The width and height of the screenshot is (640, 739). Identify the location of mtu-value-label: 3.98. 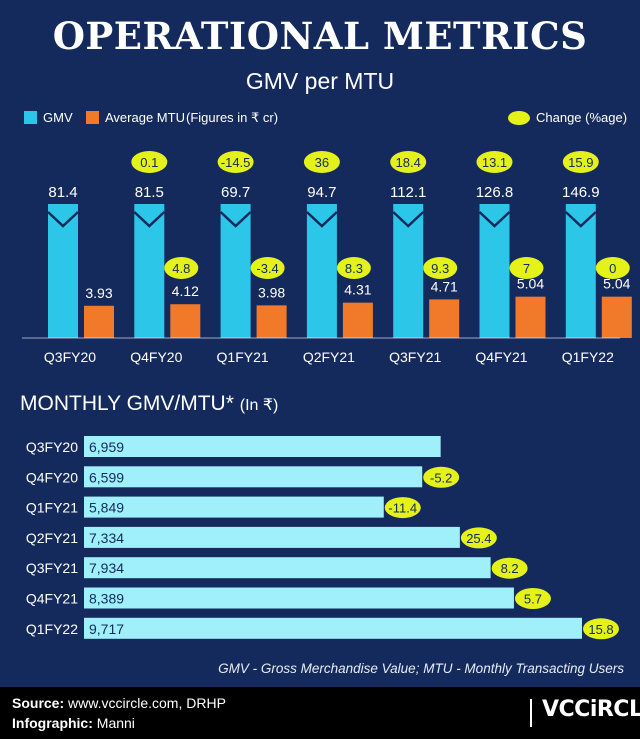
(271, 292).